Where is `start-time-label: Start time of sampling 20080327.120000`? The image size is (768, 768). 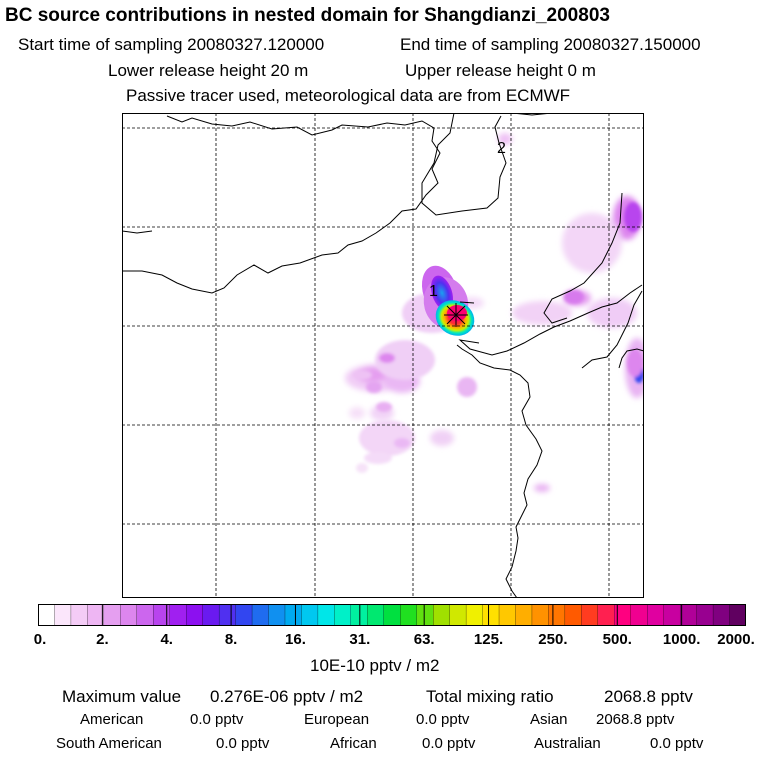
start-time-label: Start time of sampling 20080327.120000 is located at coordinates (171, 44).